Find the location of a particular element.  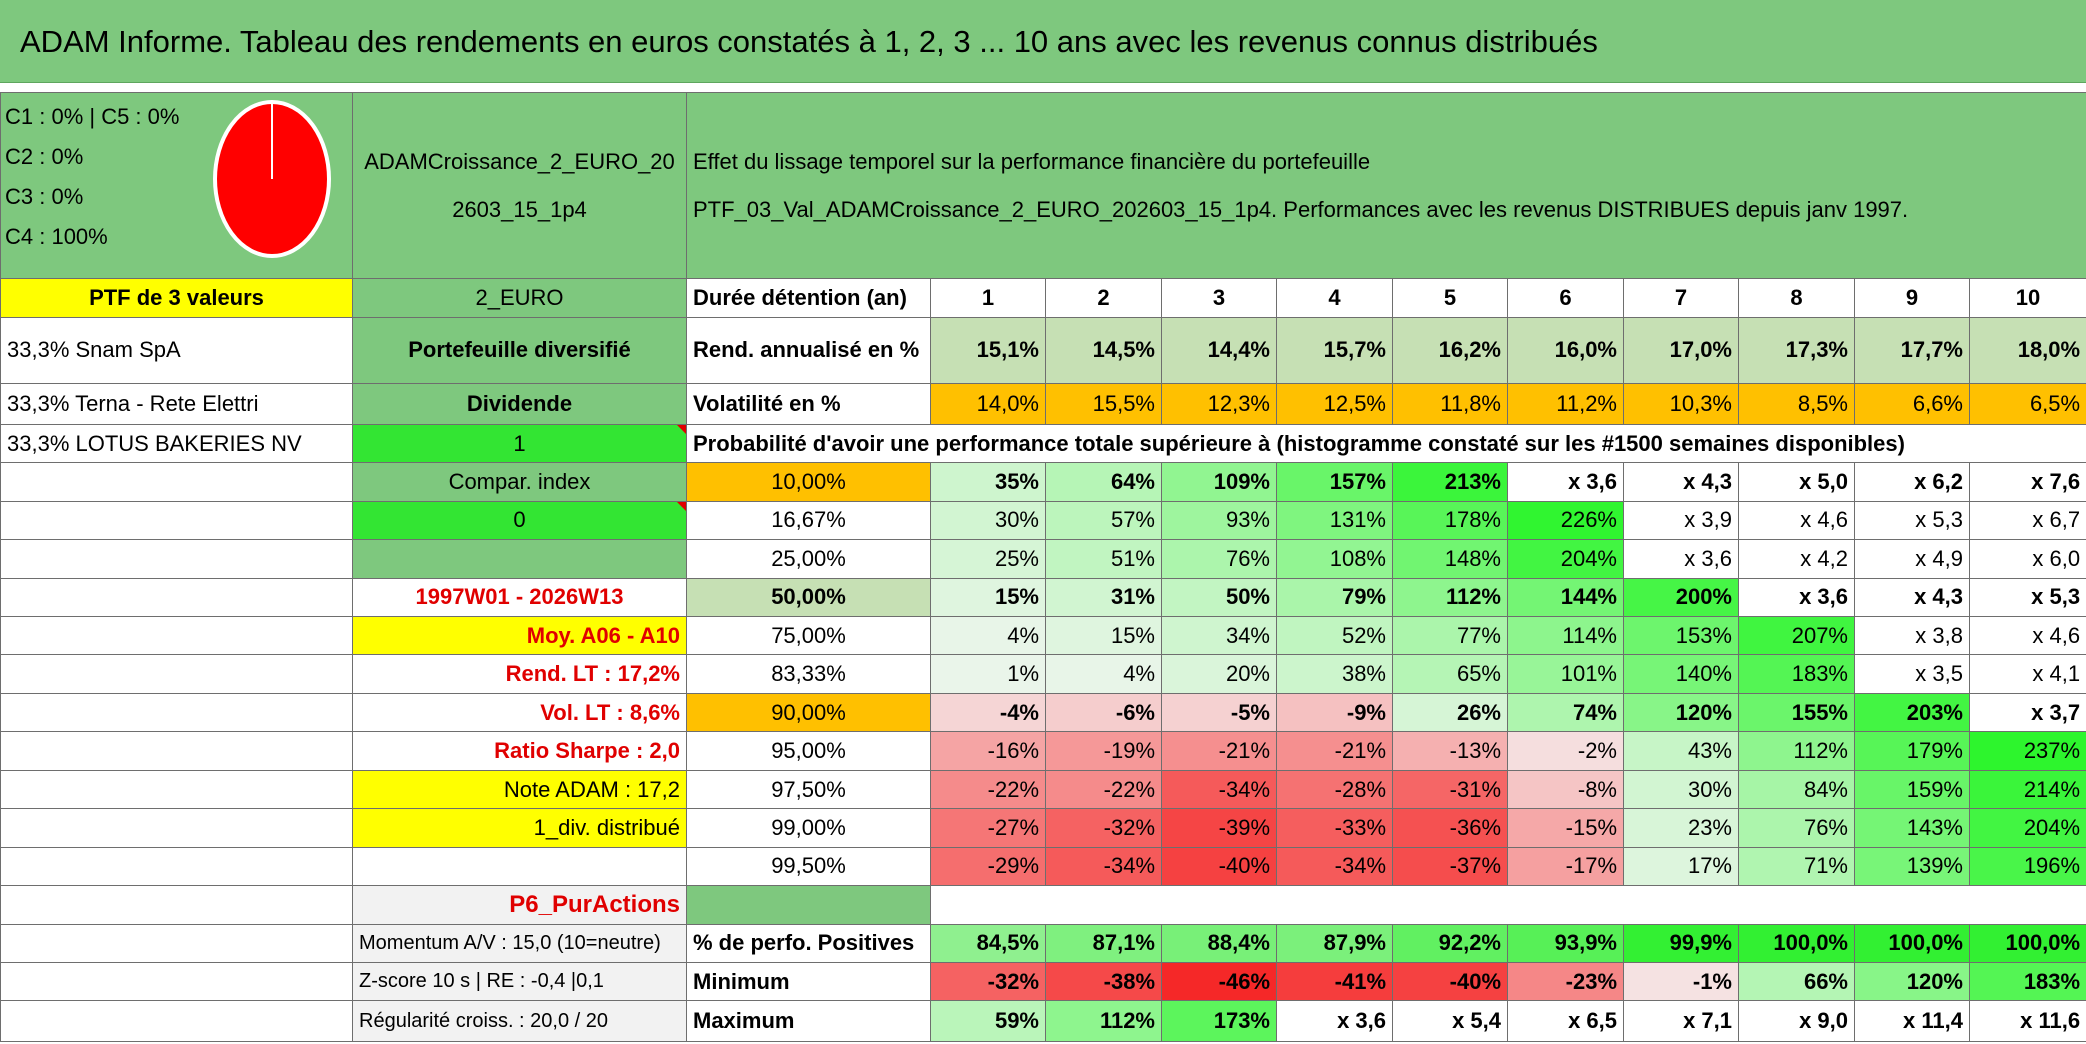

minimum-value: -32% is located at coordinates (988, 982).